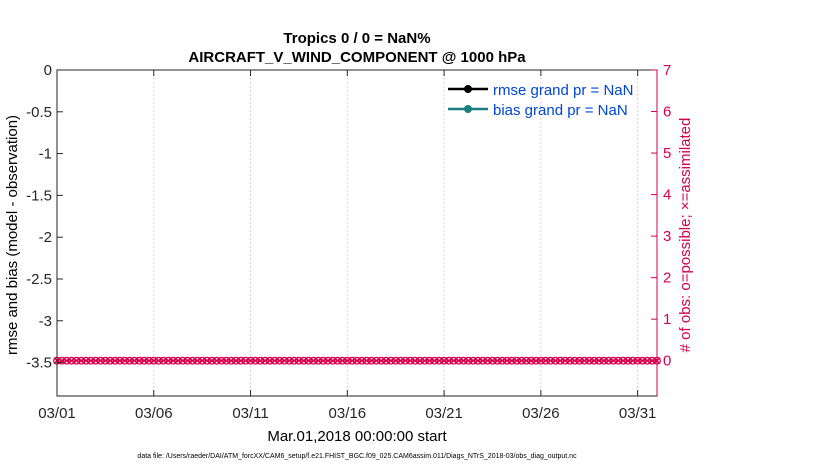 The width and height of the screenshot is (830, 470). I want to click on x-tick-label: 03/26, so click(541, 413).